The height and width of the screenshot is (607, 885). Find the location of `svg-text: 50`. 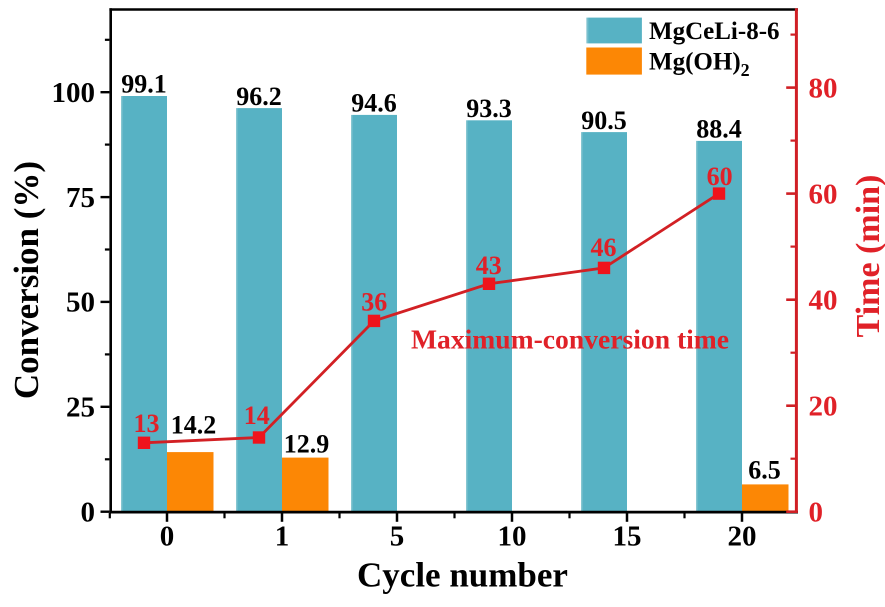

svg-text: 50 is located at coordinates (80, 303).